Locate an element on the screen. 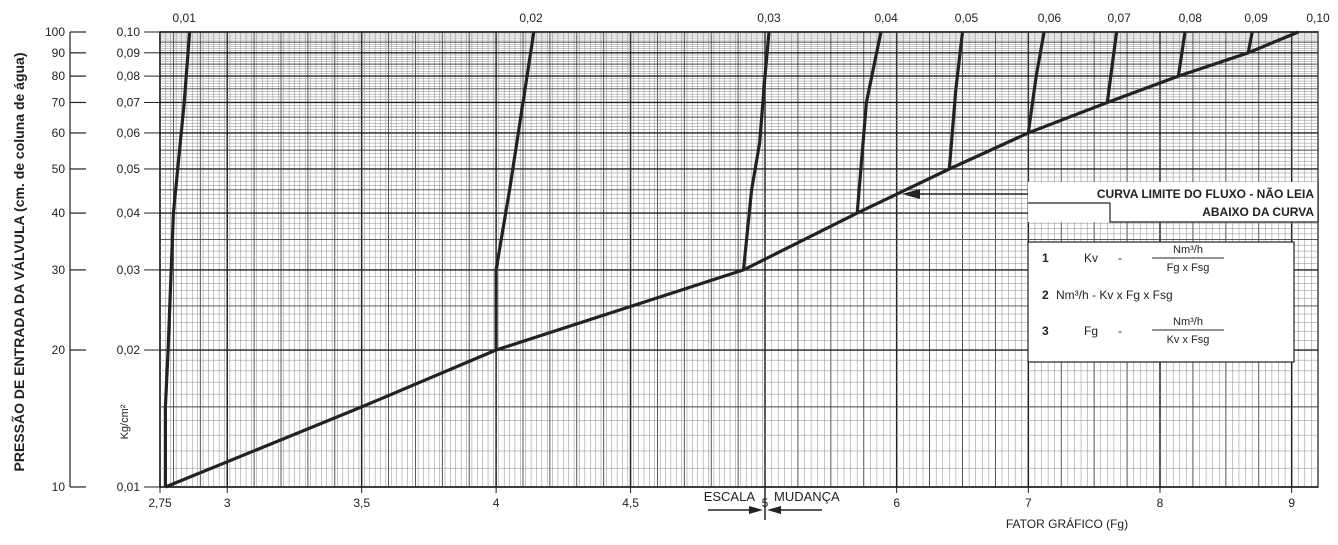 The width and height of the screenshot is (1338, 545). y-tick-label-right: 0,10 is located at coordinates (129, 32).